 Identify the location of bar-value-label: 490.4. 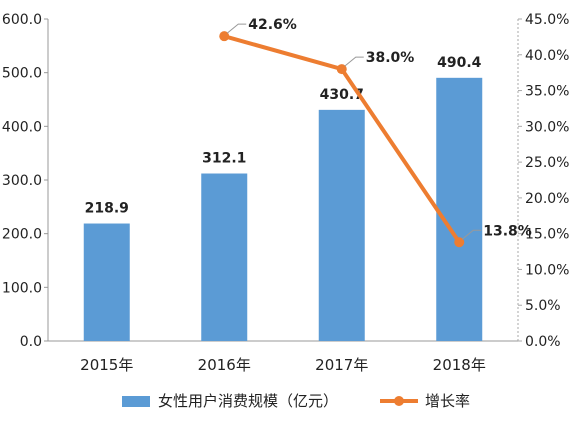
(459, 63).